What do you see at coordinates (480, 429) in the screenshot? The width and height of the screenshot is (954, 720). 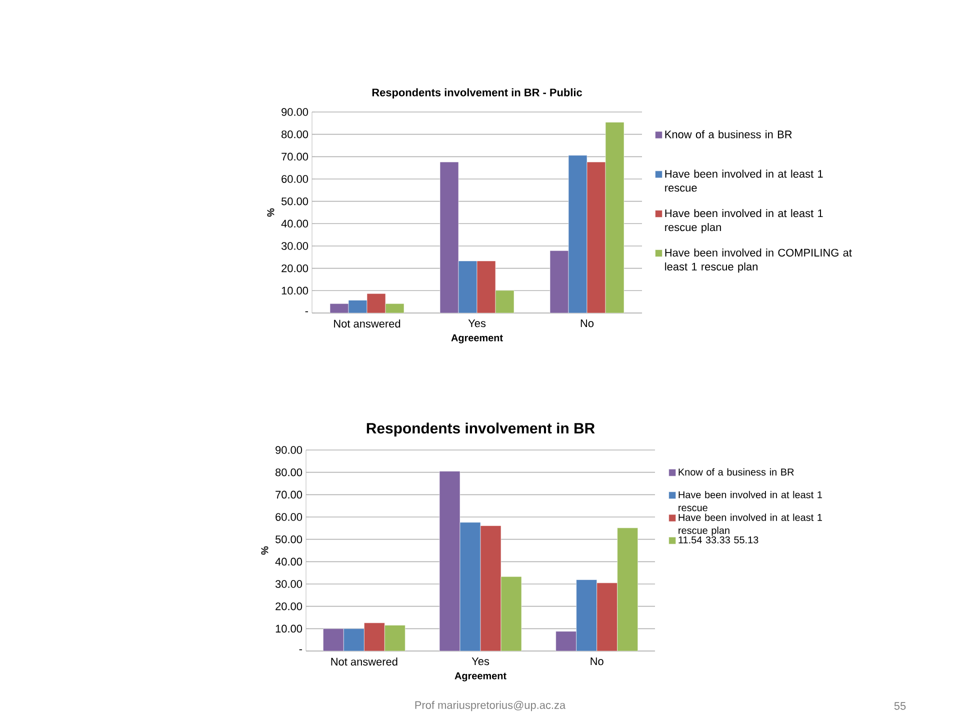 I see `chart-title: Respondents involvement in BR` at bounding box center [480, 429].